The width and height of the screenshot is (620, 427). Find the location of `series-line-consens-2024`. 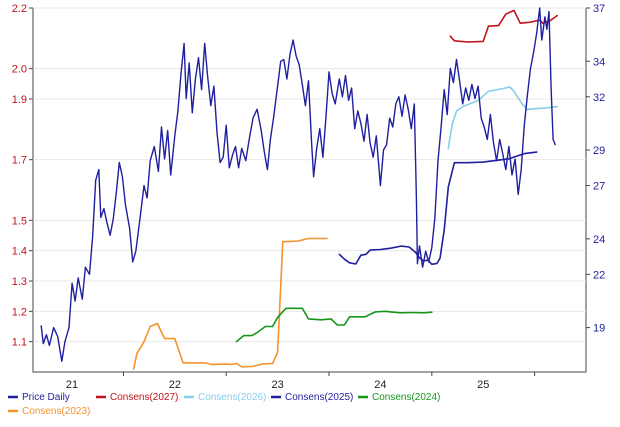

series-line-consens-2024 is located at coordinates (334, 325).